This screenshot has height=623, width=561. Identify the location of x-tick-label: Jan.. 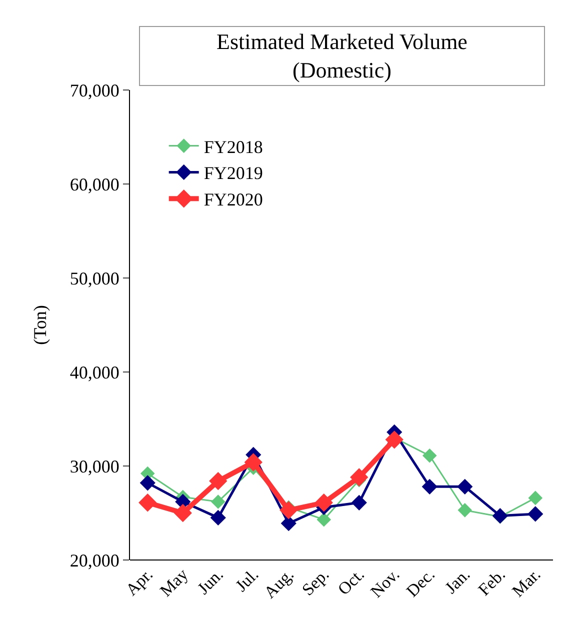
(457, 581).